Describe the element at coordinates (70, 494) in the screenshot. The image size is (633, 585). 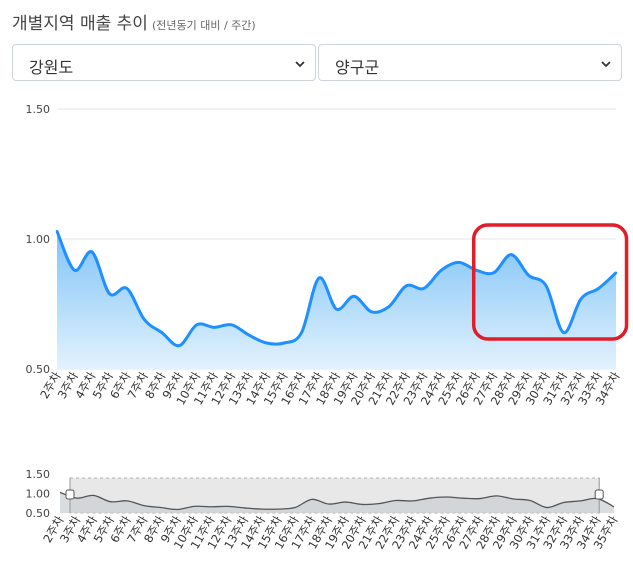
I see `navigator-left-handle` at that location.